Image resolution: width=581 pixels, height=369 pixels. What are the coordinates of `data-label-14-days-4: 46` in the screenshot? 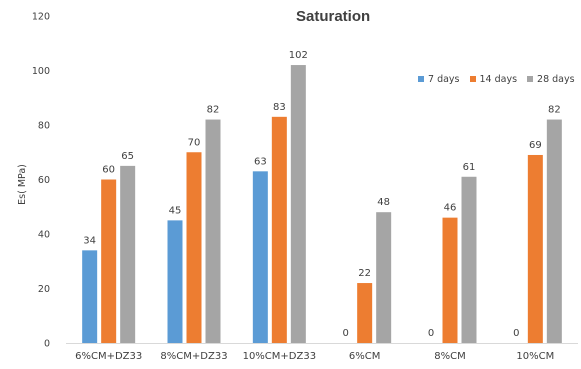 It's located at (450, 208).